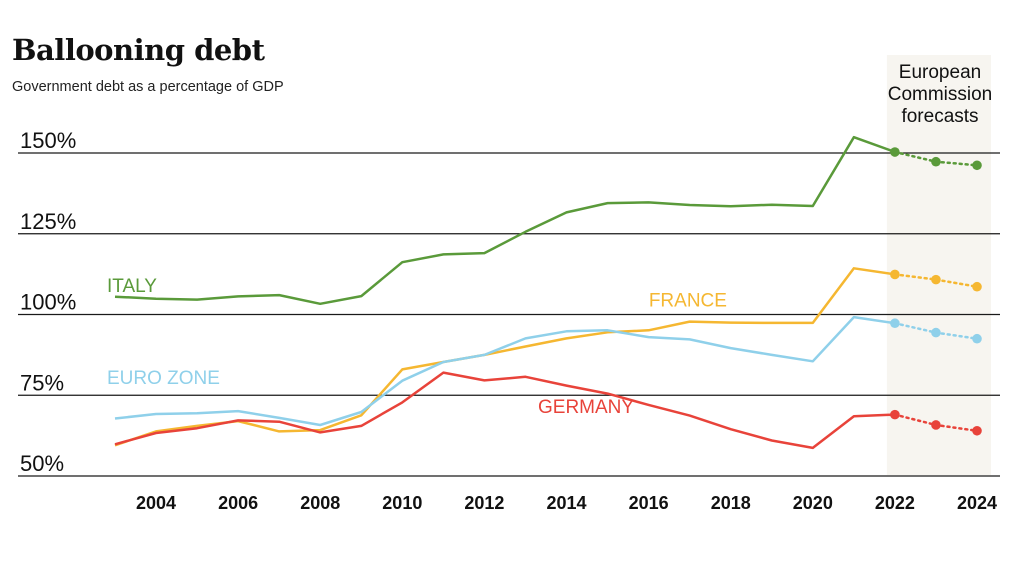 The height and width of the screenshot is (576, 1024). Describe the element at coordinates (42, 463) in the screenshot. I see `y-tick-label: 50%` at that location.